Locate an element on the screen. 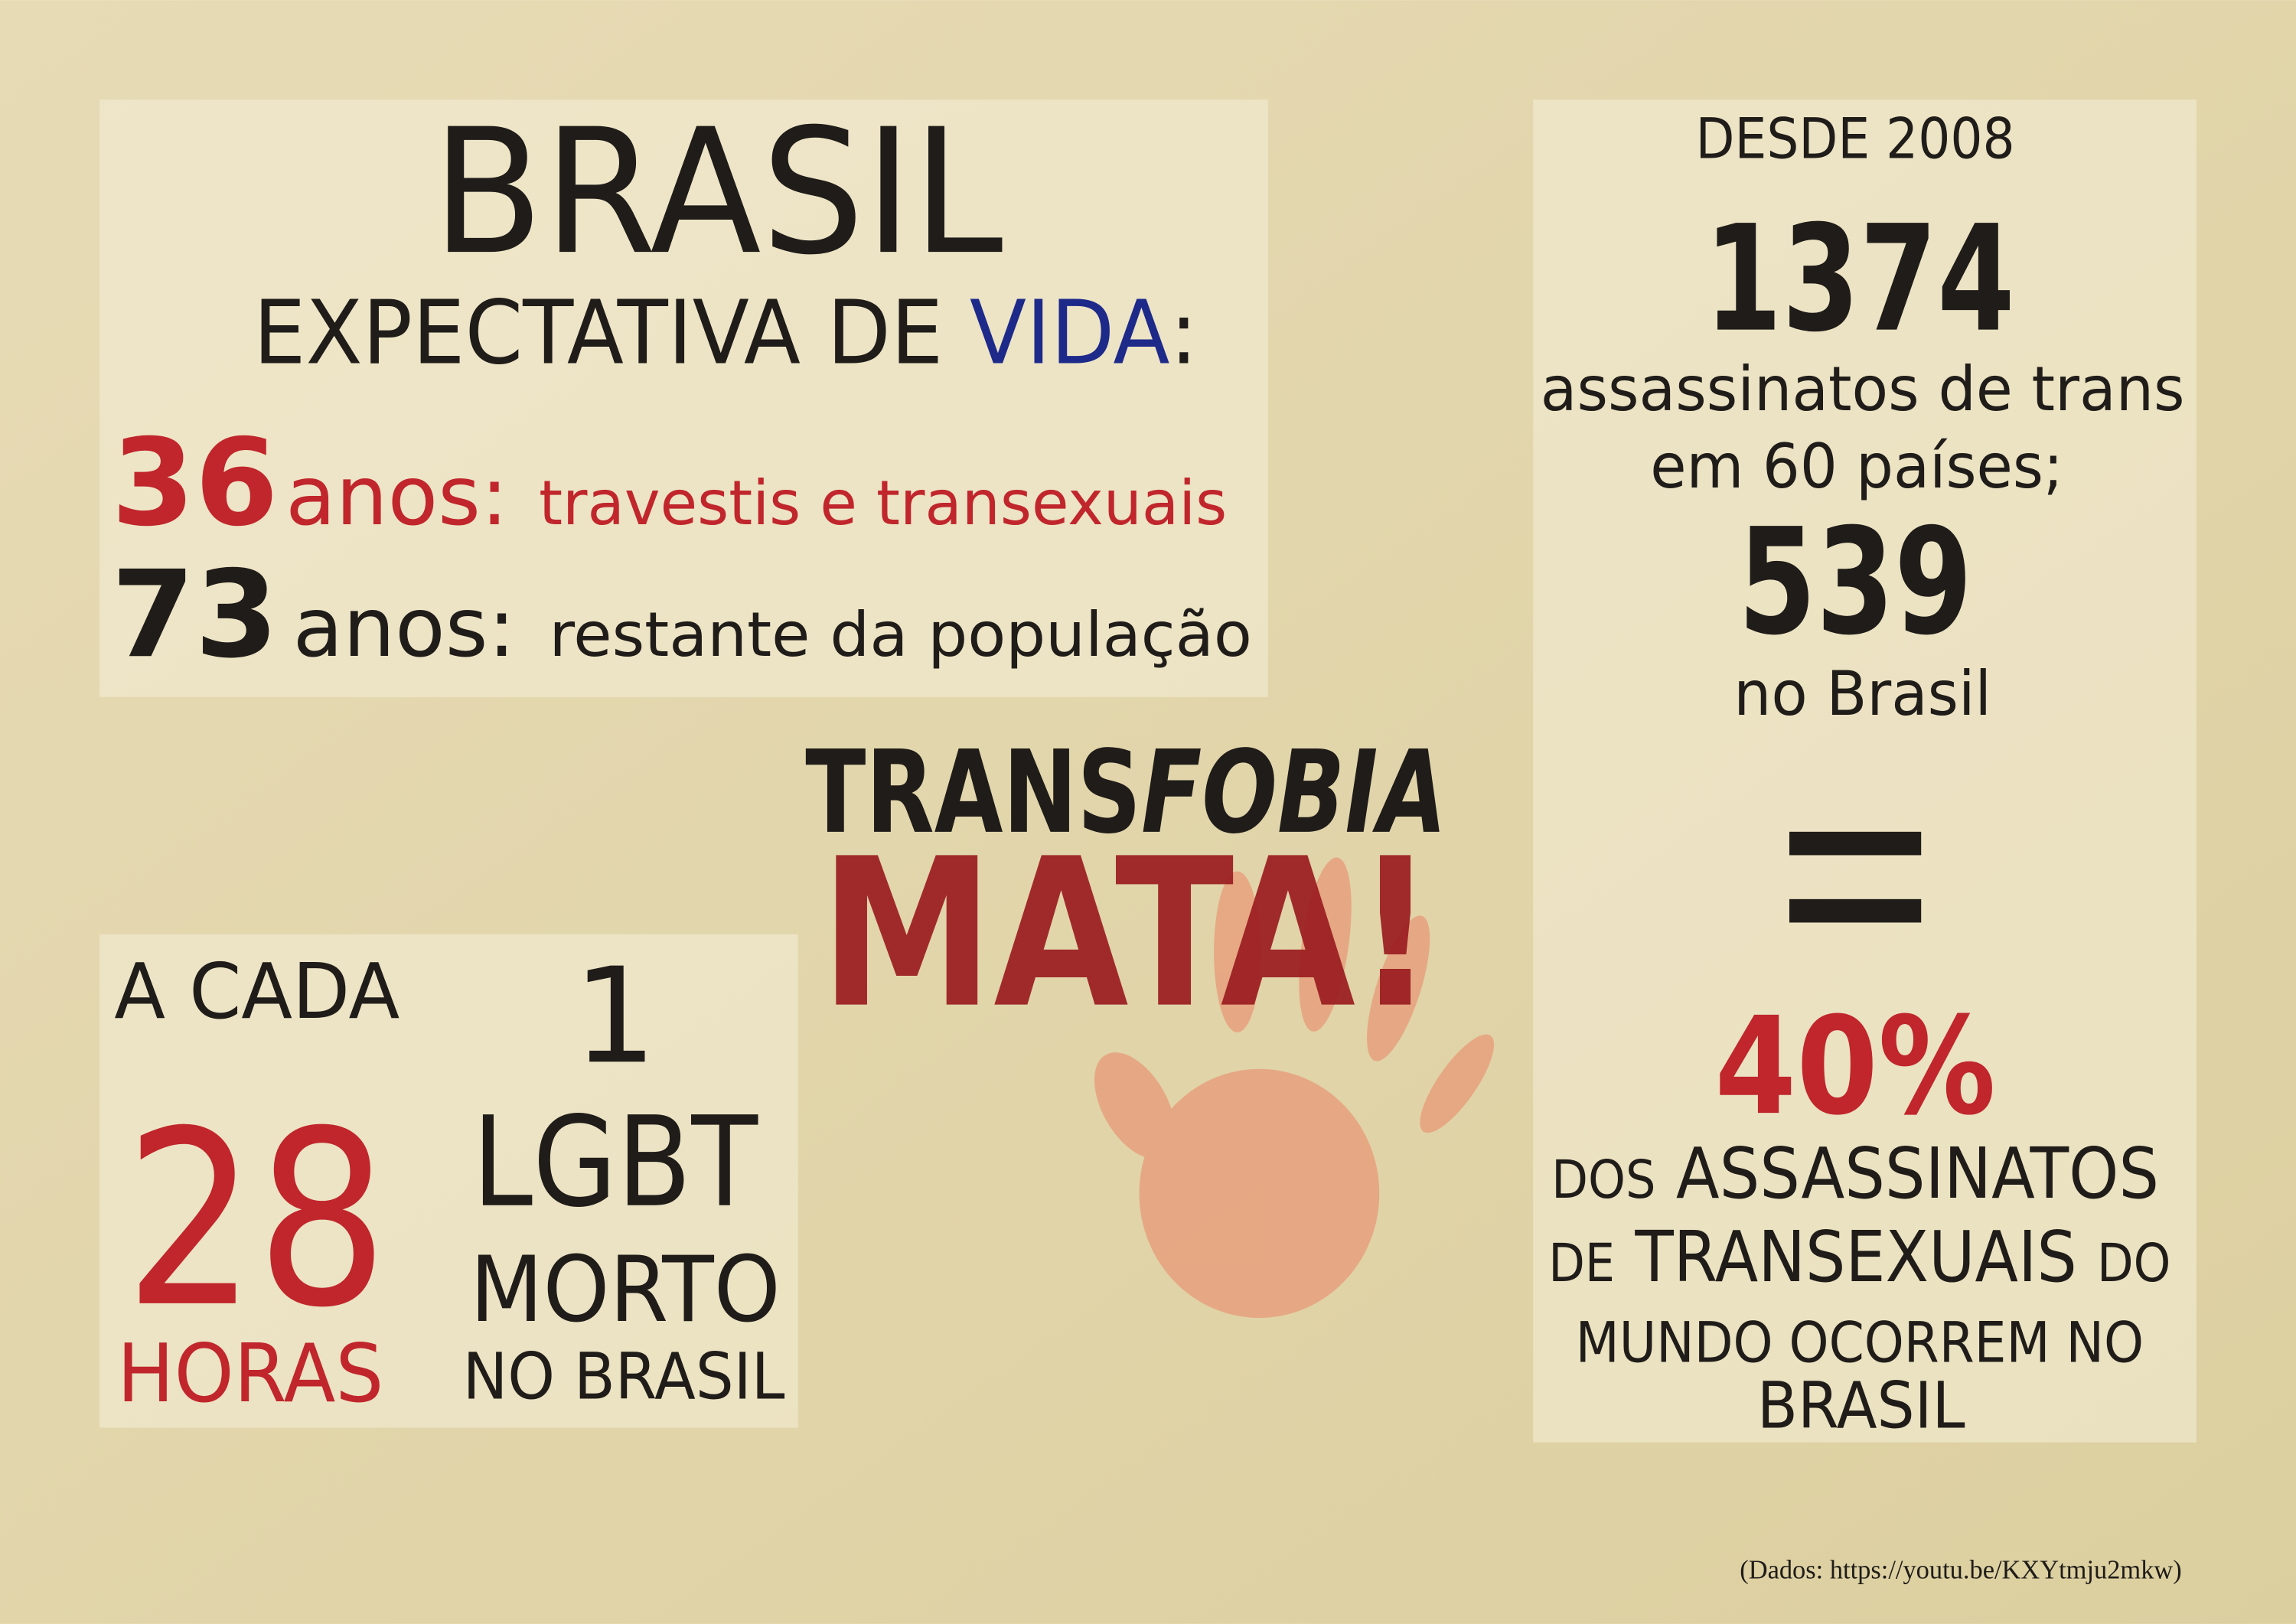 The image size is (2296, 1624). frequency-hours-unit: HORAS is located at coordinates (250, 1373).